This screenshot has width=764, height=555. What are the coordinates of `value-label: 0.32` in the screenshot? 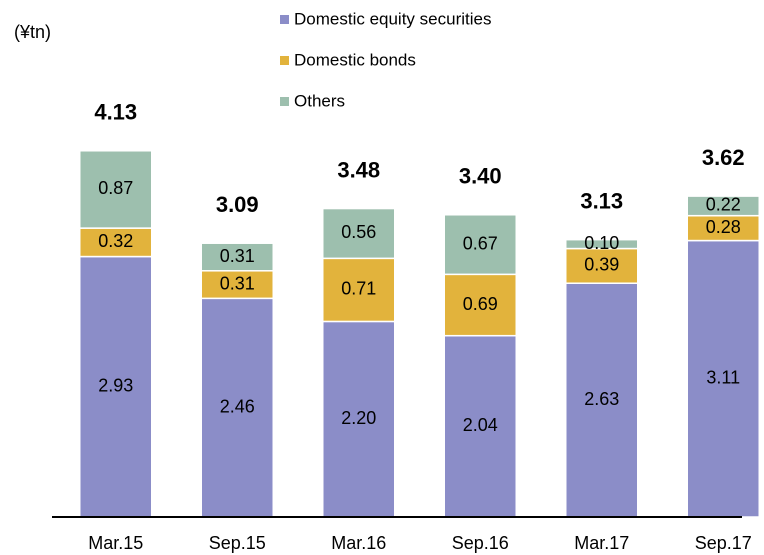 It's located at (115, 241).